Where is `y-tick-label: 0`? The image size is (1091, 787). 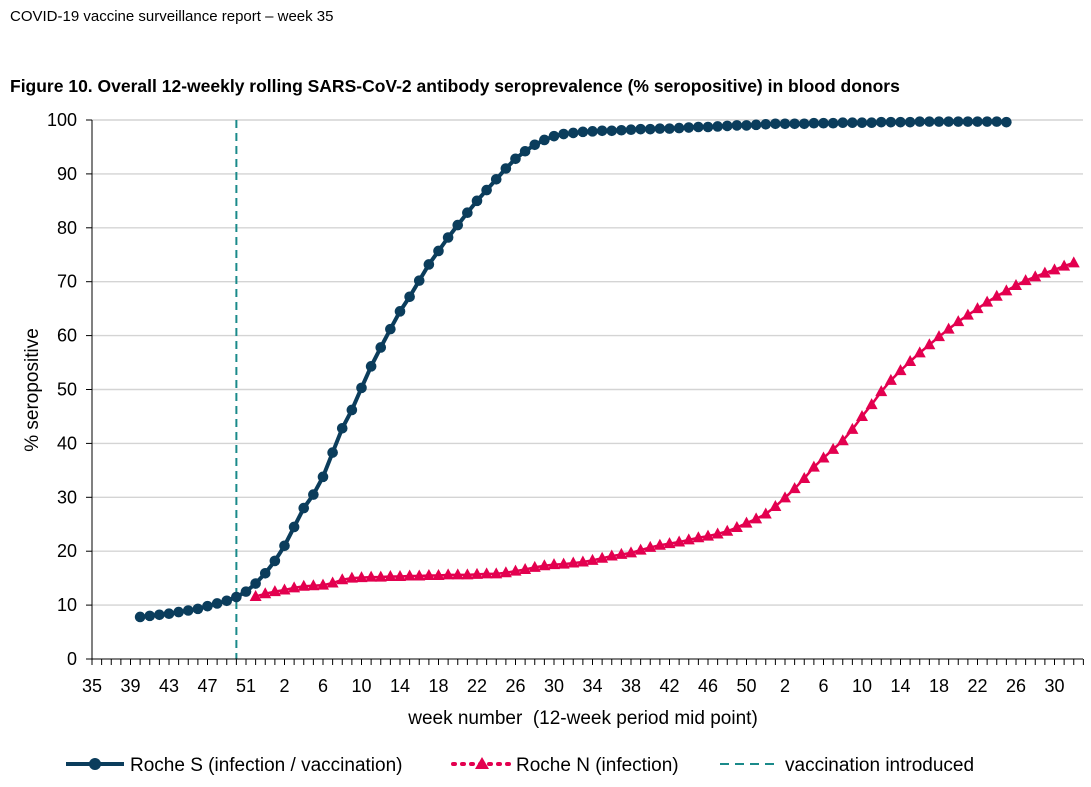
y-tick-label: 0 is located at coordinates (72, 659).